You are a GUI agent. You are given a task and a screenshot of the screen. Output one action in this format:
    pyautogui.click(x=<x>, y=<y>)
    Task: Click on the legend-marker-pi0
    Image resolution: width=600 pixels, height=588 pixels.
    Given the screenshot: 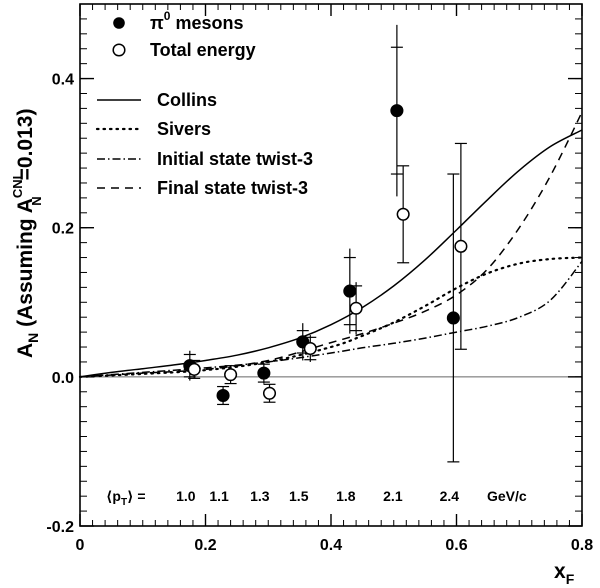 What is the action you would take?
    pyautogui.click(x=119, y=23)
    